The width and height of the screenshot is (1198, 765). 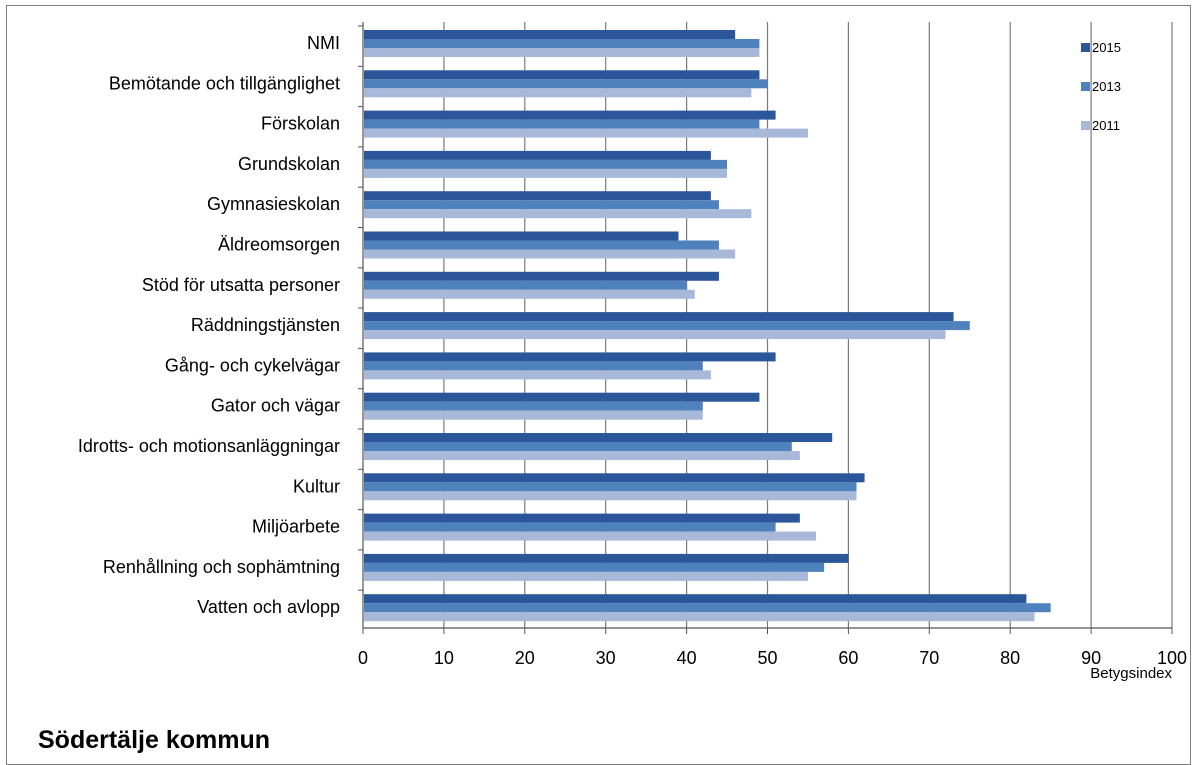 What do you see at coordinates (1131, 673) in the screenshot?
I see `x-axis-label: Betygsindex` at bounding box center [1131, 673].